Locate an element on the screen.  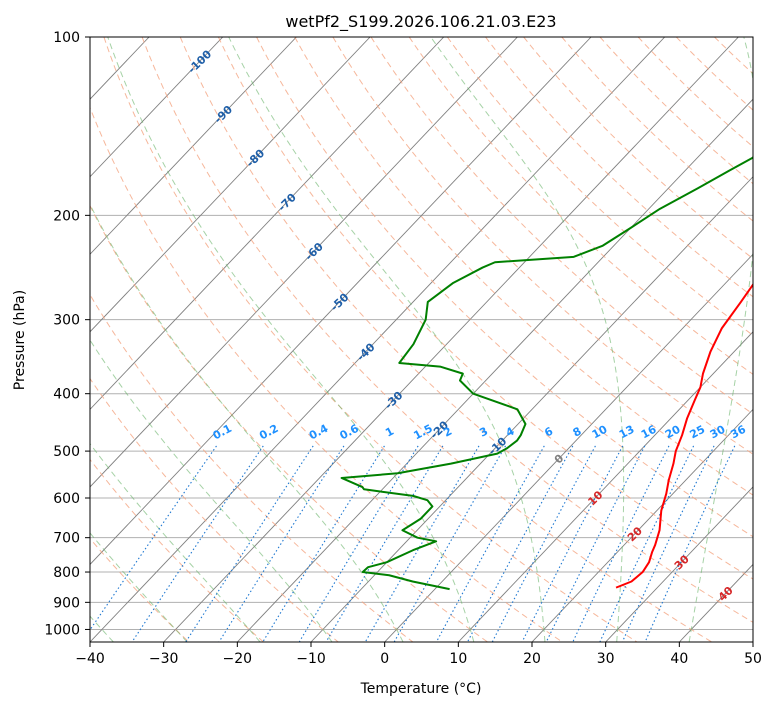
x-tick-label: −20 is located at coordinates (238, 659).